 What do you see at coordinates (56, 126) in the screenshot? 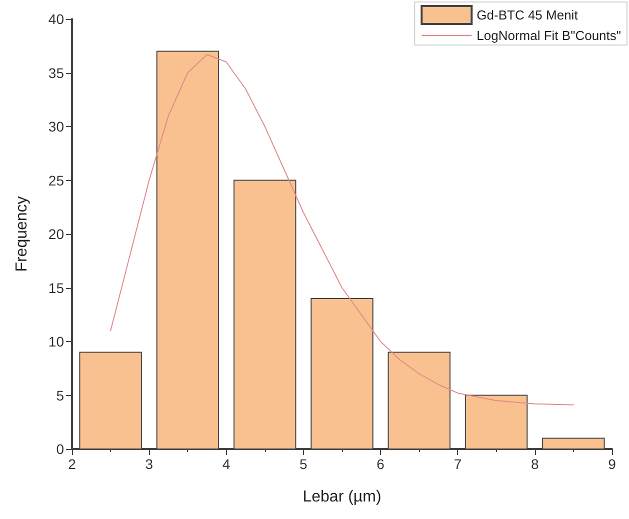
I see `y-tick-label: 30` at bounding box center [56, 126].